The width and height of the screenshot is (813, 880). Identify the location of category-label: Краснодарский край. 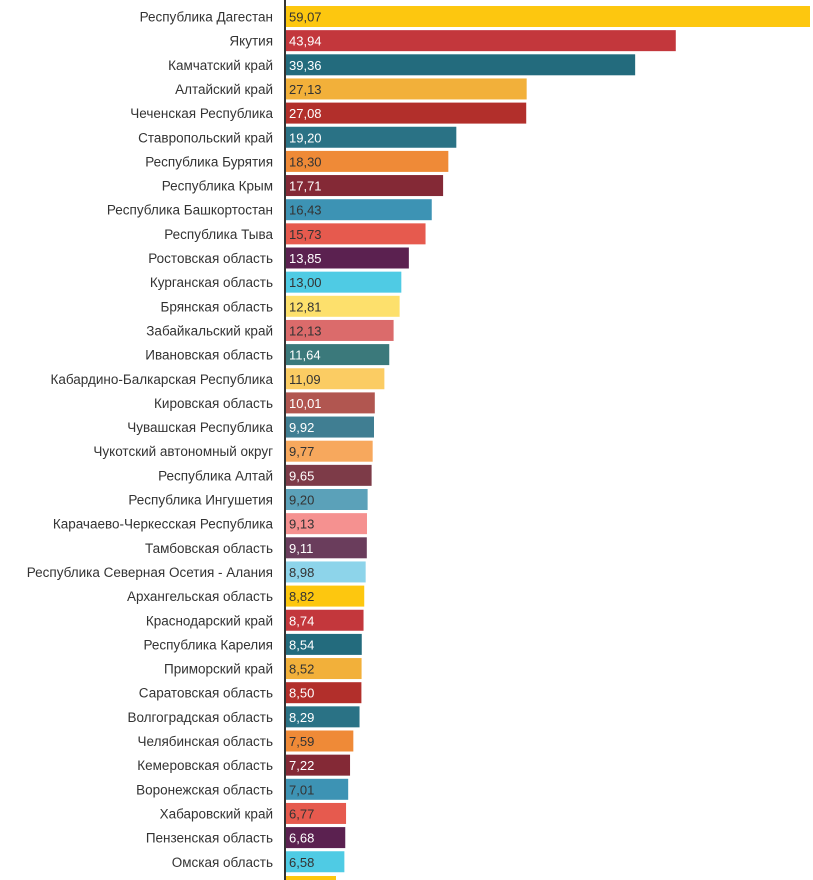
(209, 620).